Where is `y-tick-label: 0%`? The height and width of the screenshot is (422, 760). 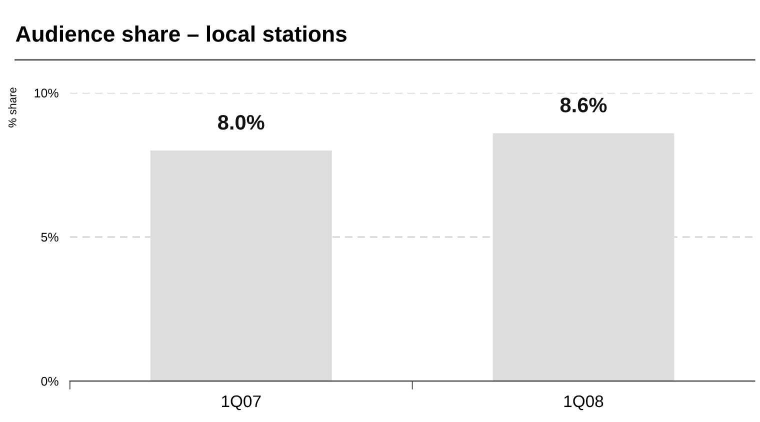 y-tick-label: 0% is located at coordinates (49, 381).